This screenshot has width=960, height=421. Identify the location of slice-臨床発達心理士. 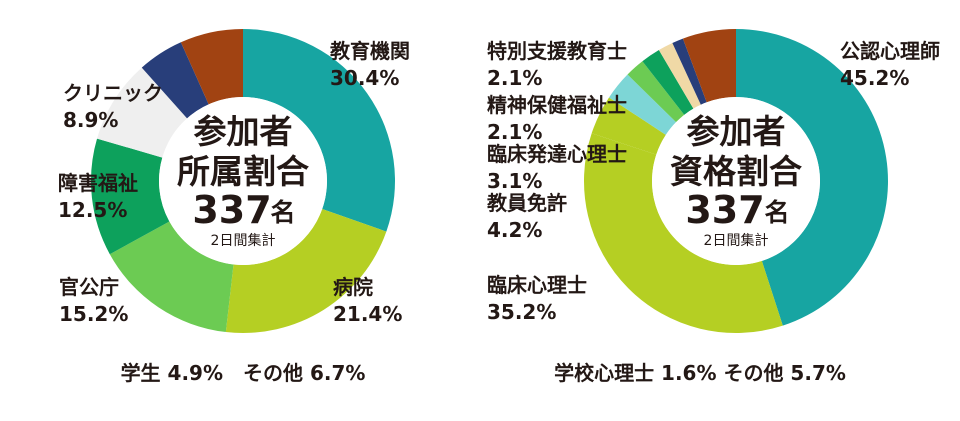
(643, 104).